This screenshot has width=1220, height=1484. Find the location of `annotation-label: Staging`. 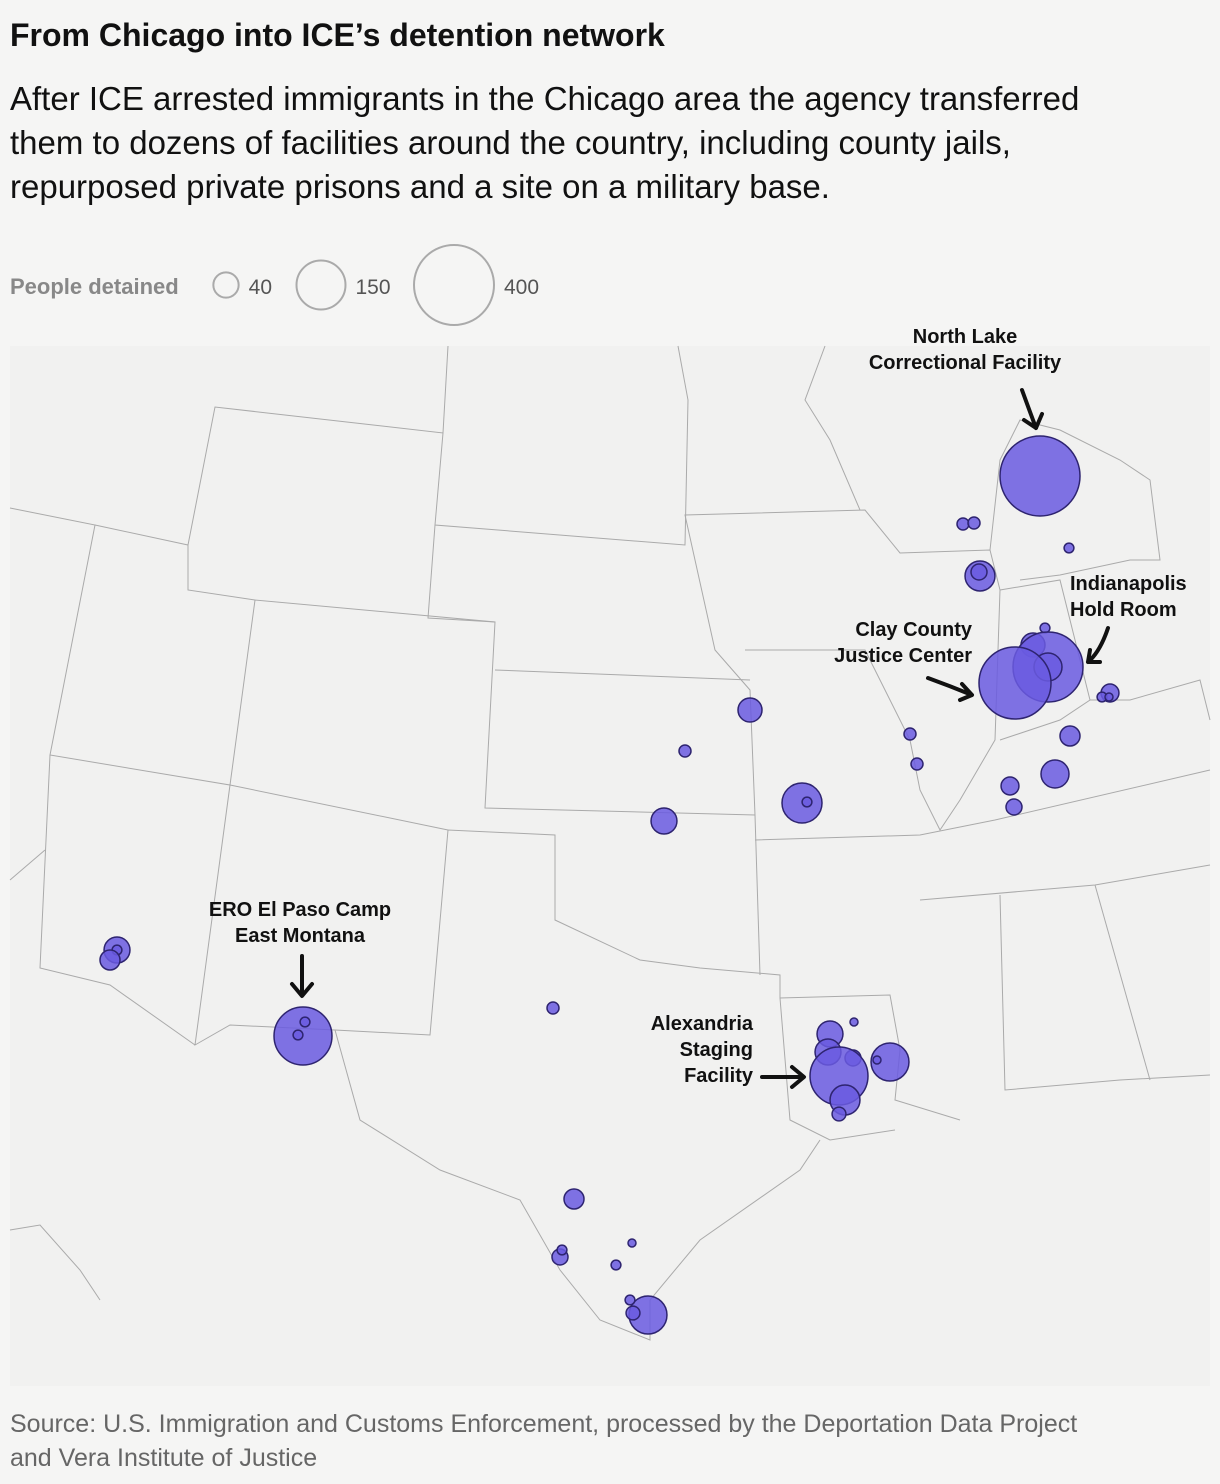

annotation-label: Staging is located at coordinates (716, 1050).